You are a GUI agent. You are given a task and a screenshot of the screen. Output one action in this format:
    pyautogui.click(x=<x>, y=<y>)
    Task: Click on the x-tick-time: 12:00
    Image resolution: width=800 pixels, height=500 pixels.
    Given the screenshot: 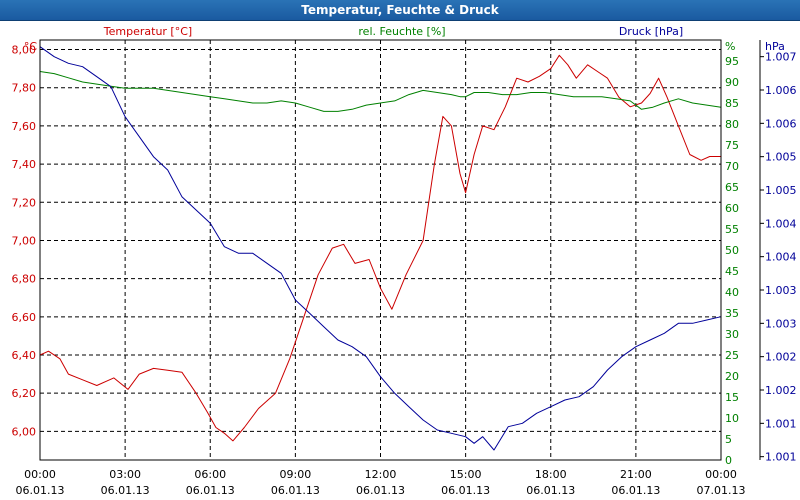 What is the action you would take?
    pyautogui.click(x=381, y=474)
    